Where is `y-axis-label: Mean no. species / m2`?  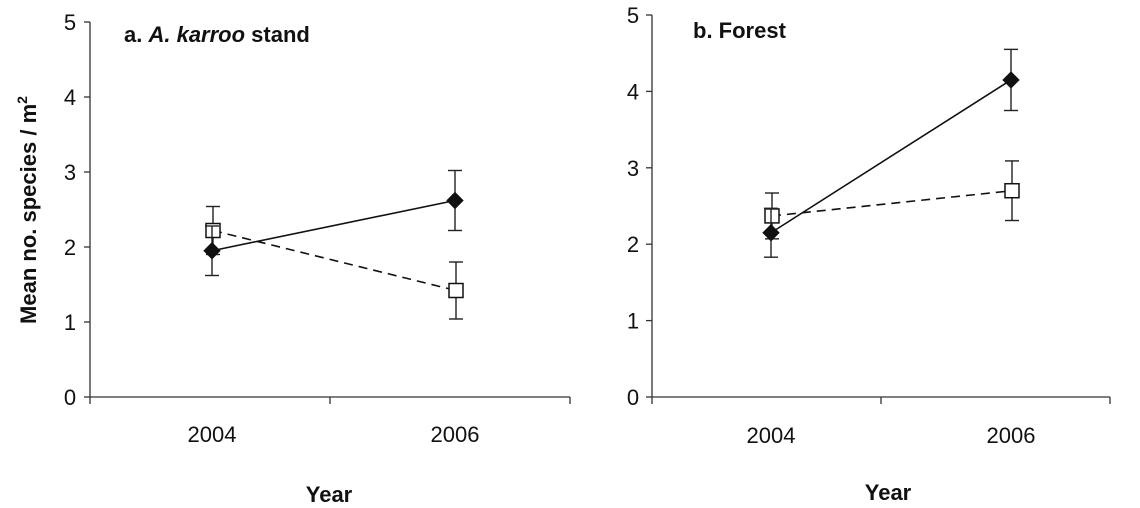
y-axis-label: Mean no. species / m2 is located at coordinates (27, 210).